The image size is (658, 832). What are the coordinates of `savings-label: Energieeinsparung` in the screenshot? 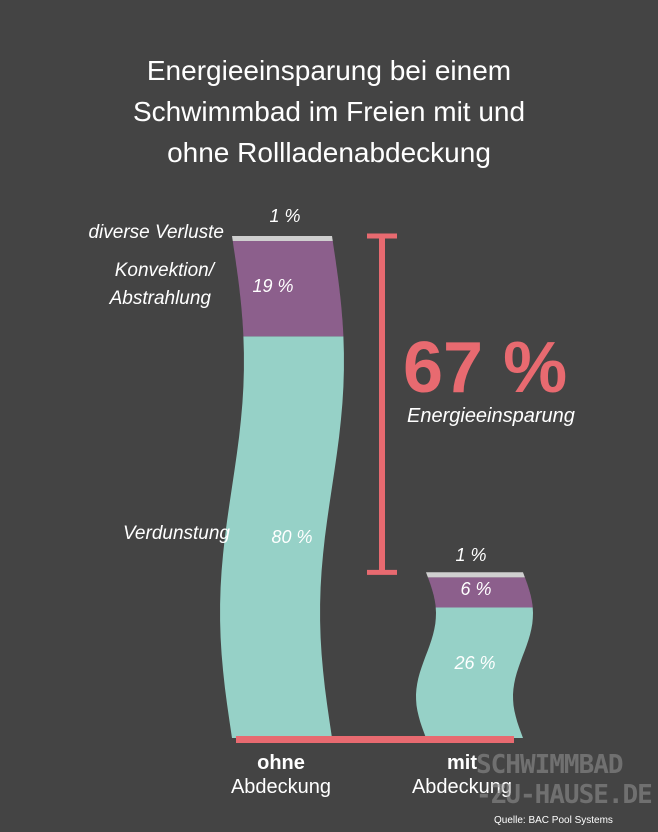 It's located at (491, 416).